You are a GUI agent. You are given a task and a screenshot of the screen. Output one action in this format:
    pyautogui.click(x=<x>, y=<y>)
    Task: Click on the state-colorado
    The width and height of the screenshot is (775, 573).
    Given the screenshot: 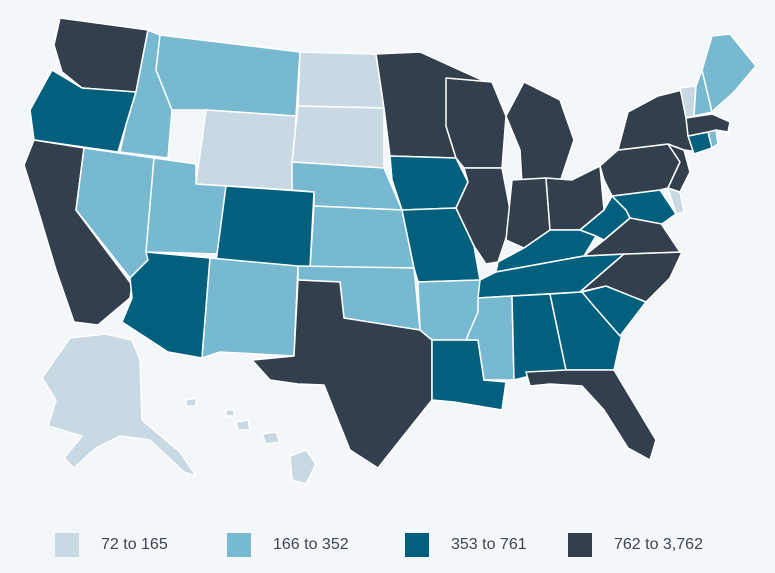 What is the action you would take?
    pyautogui.click(x=265, y=227)
    